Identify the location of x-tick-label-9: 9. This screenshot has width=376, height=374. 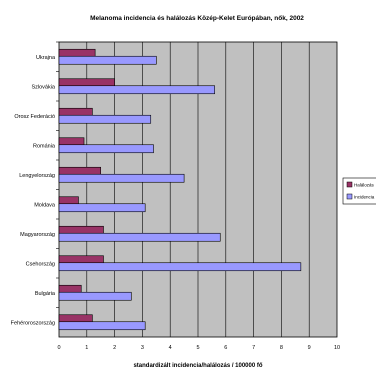
(309, 348).